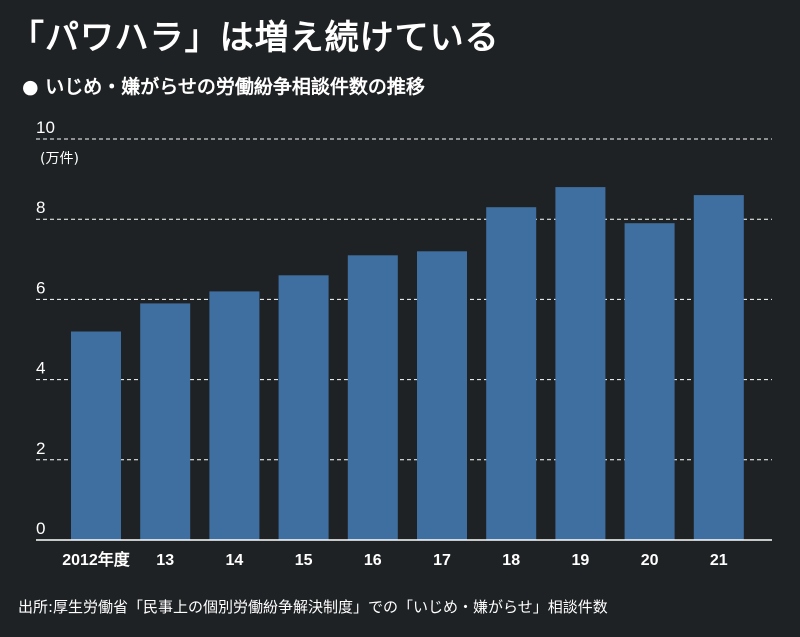 This screenshot has height=637, width=800. Describe the element at coordinates (313, 607) in the screenshot. I see `source-note: 出所:厚生労働省「民事上の個別労働紛争解決制度」での「いじめ・嫌がらせ」相談件数` at that location.